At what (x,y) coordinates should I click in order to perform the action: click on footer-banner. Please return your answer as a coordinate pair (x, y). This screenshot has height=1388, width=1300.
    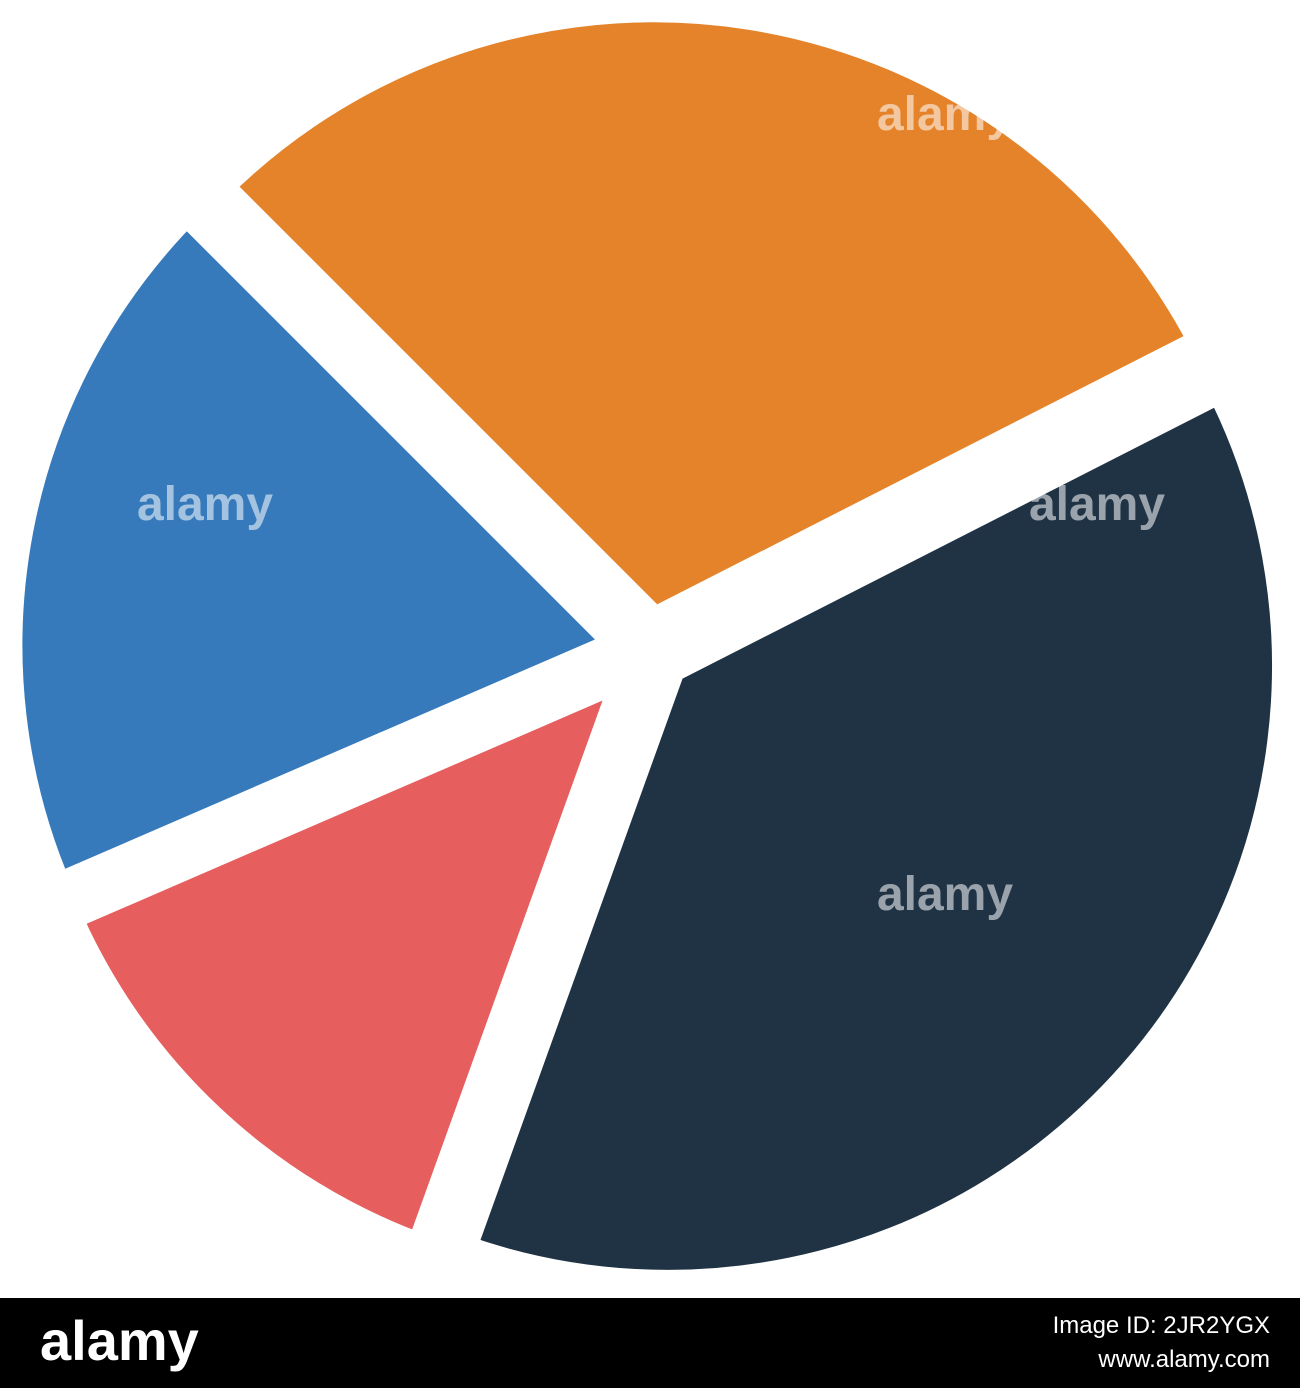
    Looking at the image, I should click on (650, 1343).